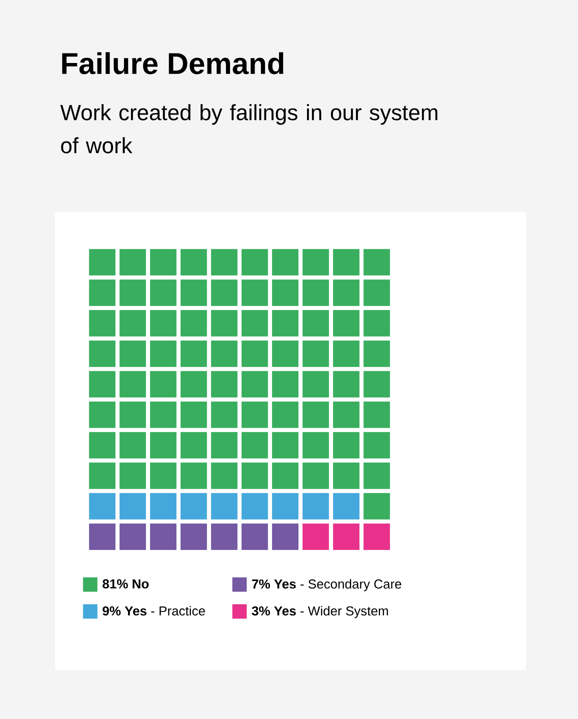  Describe the element at coordinates (338, 585) in the screenshot. I see `category-label: Yes - Secondary Care` at that location.